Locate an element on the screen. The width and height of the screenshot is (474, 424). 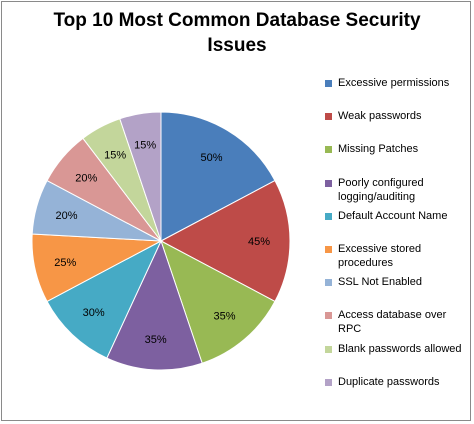
legend-item: Weak passwords is located at coordinates (397, 116).